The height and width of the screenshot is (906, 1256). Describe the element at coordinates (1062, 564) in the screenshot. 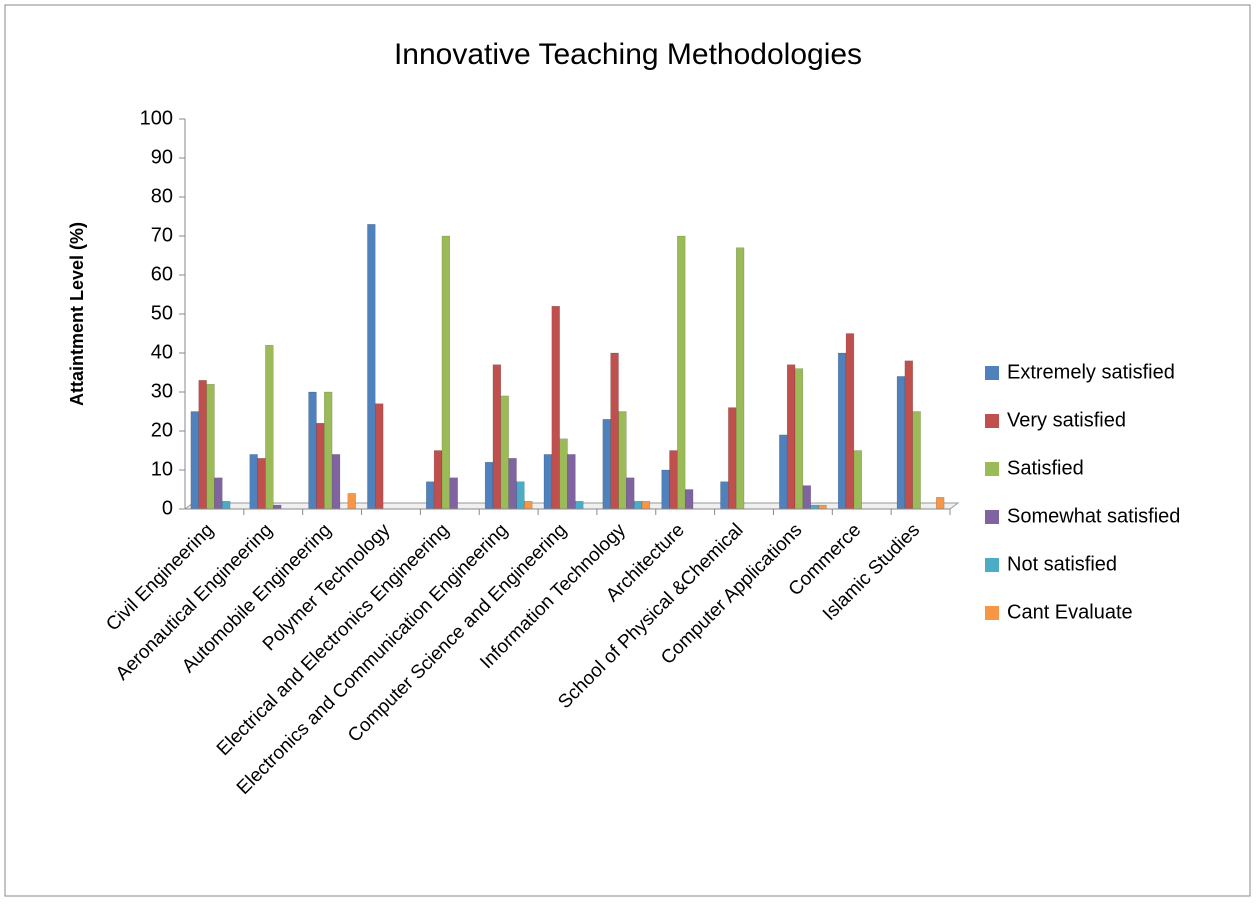

I see `legend-label: Not satisfied` at that location.